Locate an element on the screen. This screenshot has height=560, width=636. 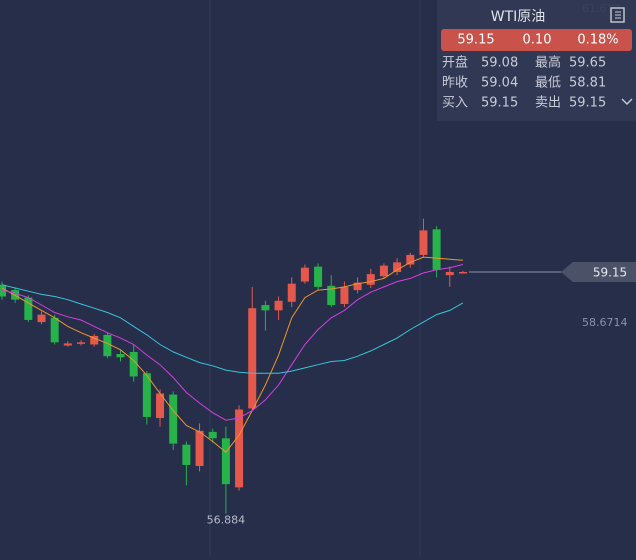
last-price-label: 59.15 is located at coordinates (610, 272).